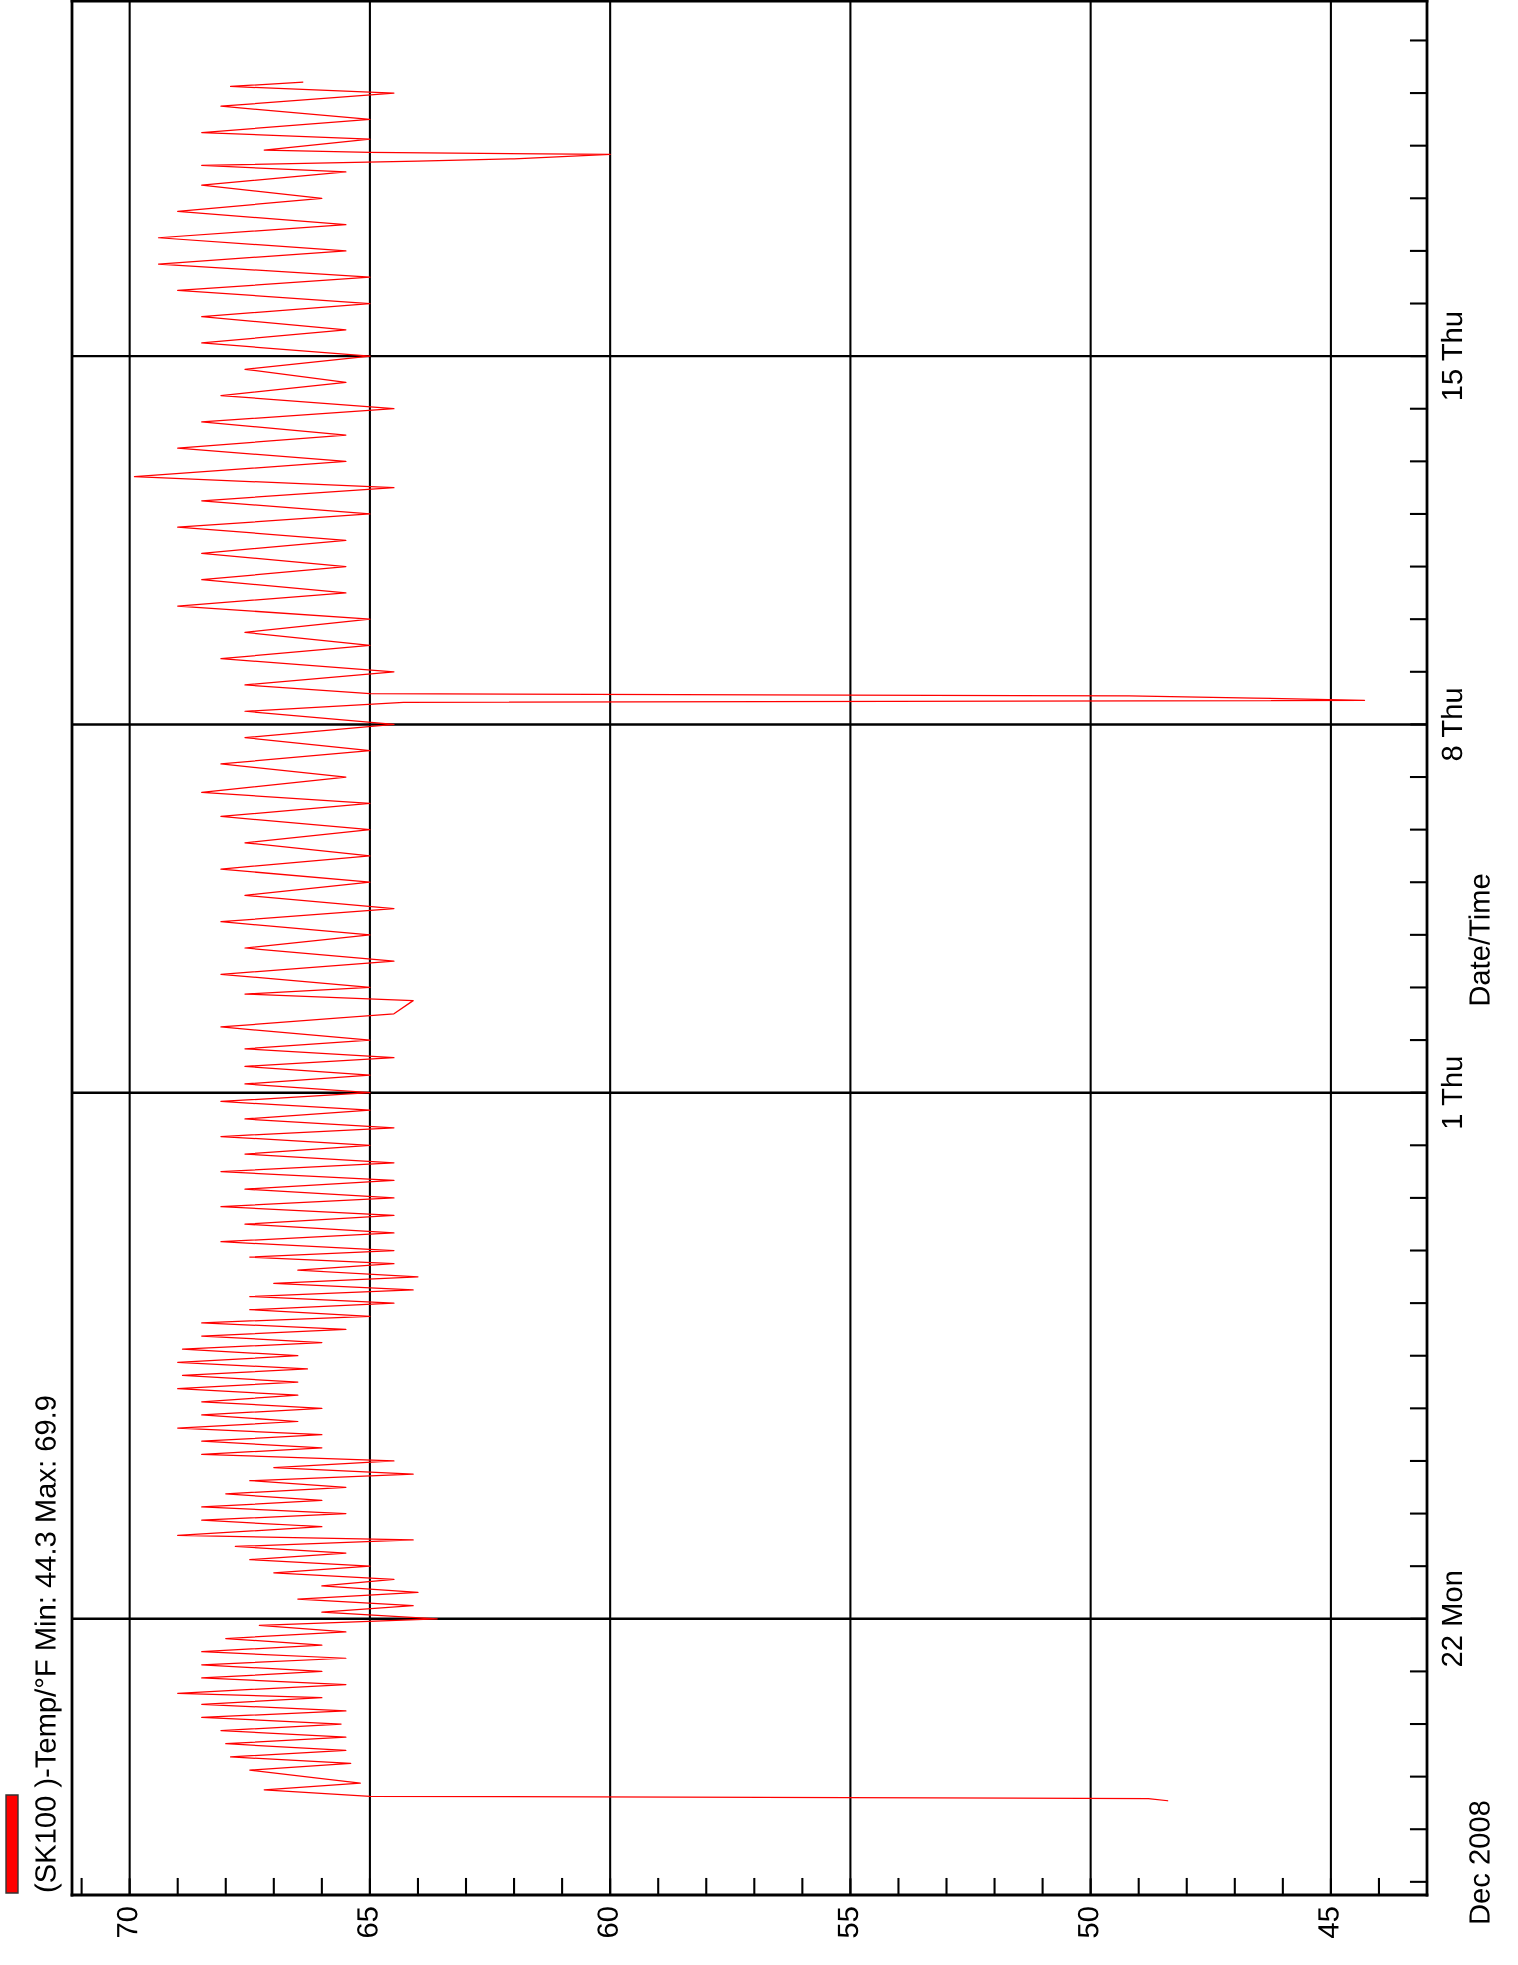 This screenshot has width=1518, height=1965. What do you see at coordinates (1451, 356) in the screenshot?
I see `y-tick-label: 15 Thu` at bounding box center [1451, 356].